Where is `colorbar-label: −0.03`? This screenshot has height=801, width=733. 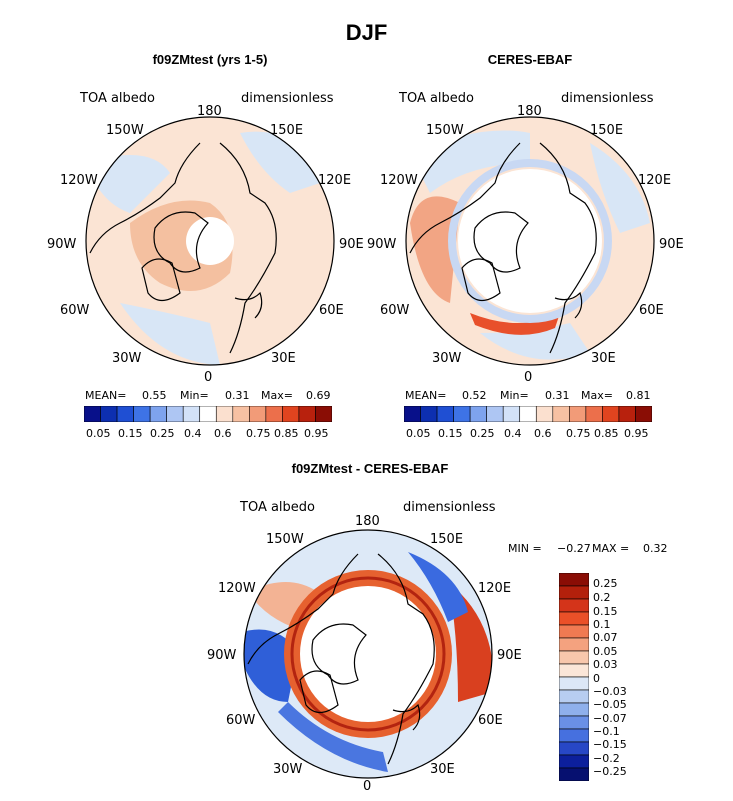 colorbar-label: −0.03 is located at coordinates (610, 691).